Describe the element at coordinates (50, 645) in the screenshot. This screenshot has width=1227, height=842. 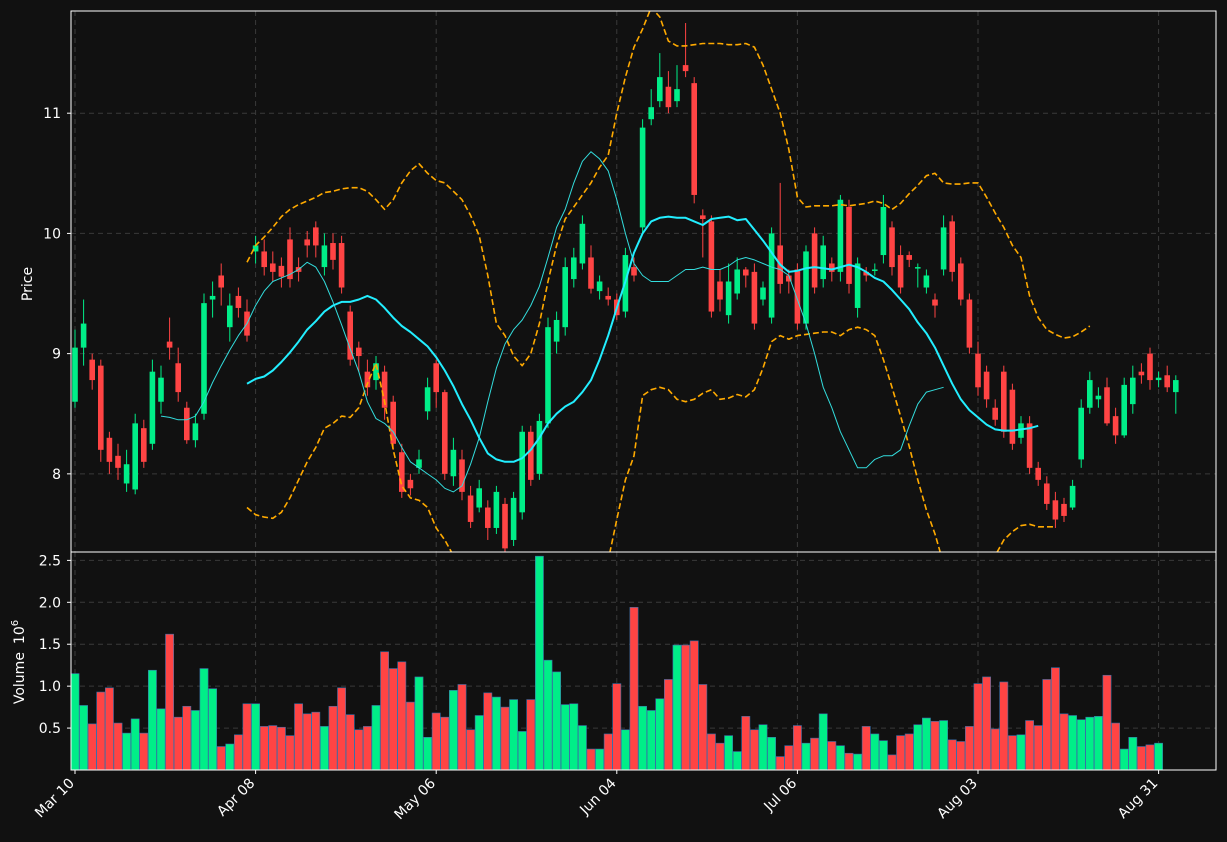
I see `volume-tick-label: 1.5` at that location.